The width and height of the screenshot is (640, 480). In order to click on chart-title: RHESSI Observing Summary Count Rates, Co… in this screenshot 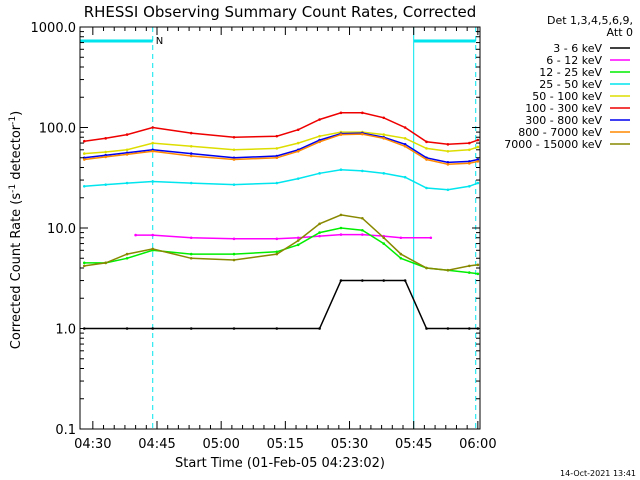, I will do `click(280, 12)`.